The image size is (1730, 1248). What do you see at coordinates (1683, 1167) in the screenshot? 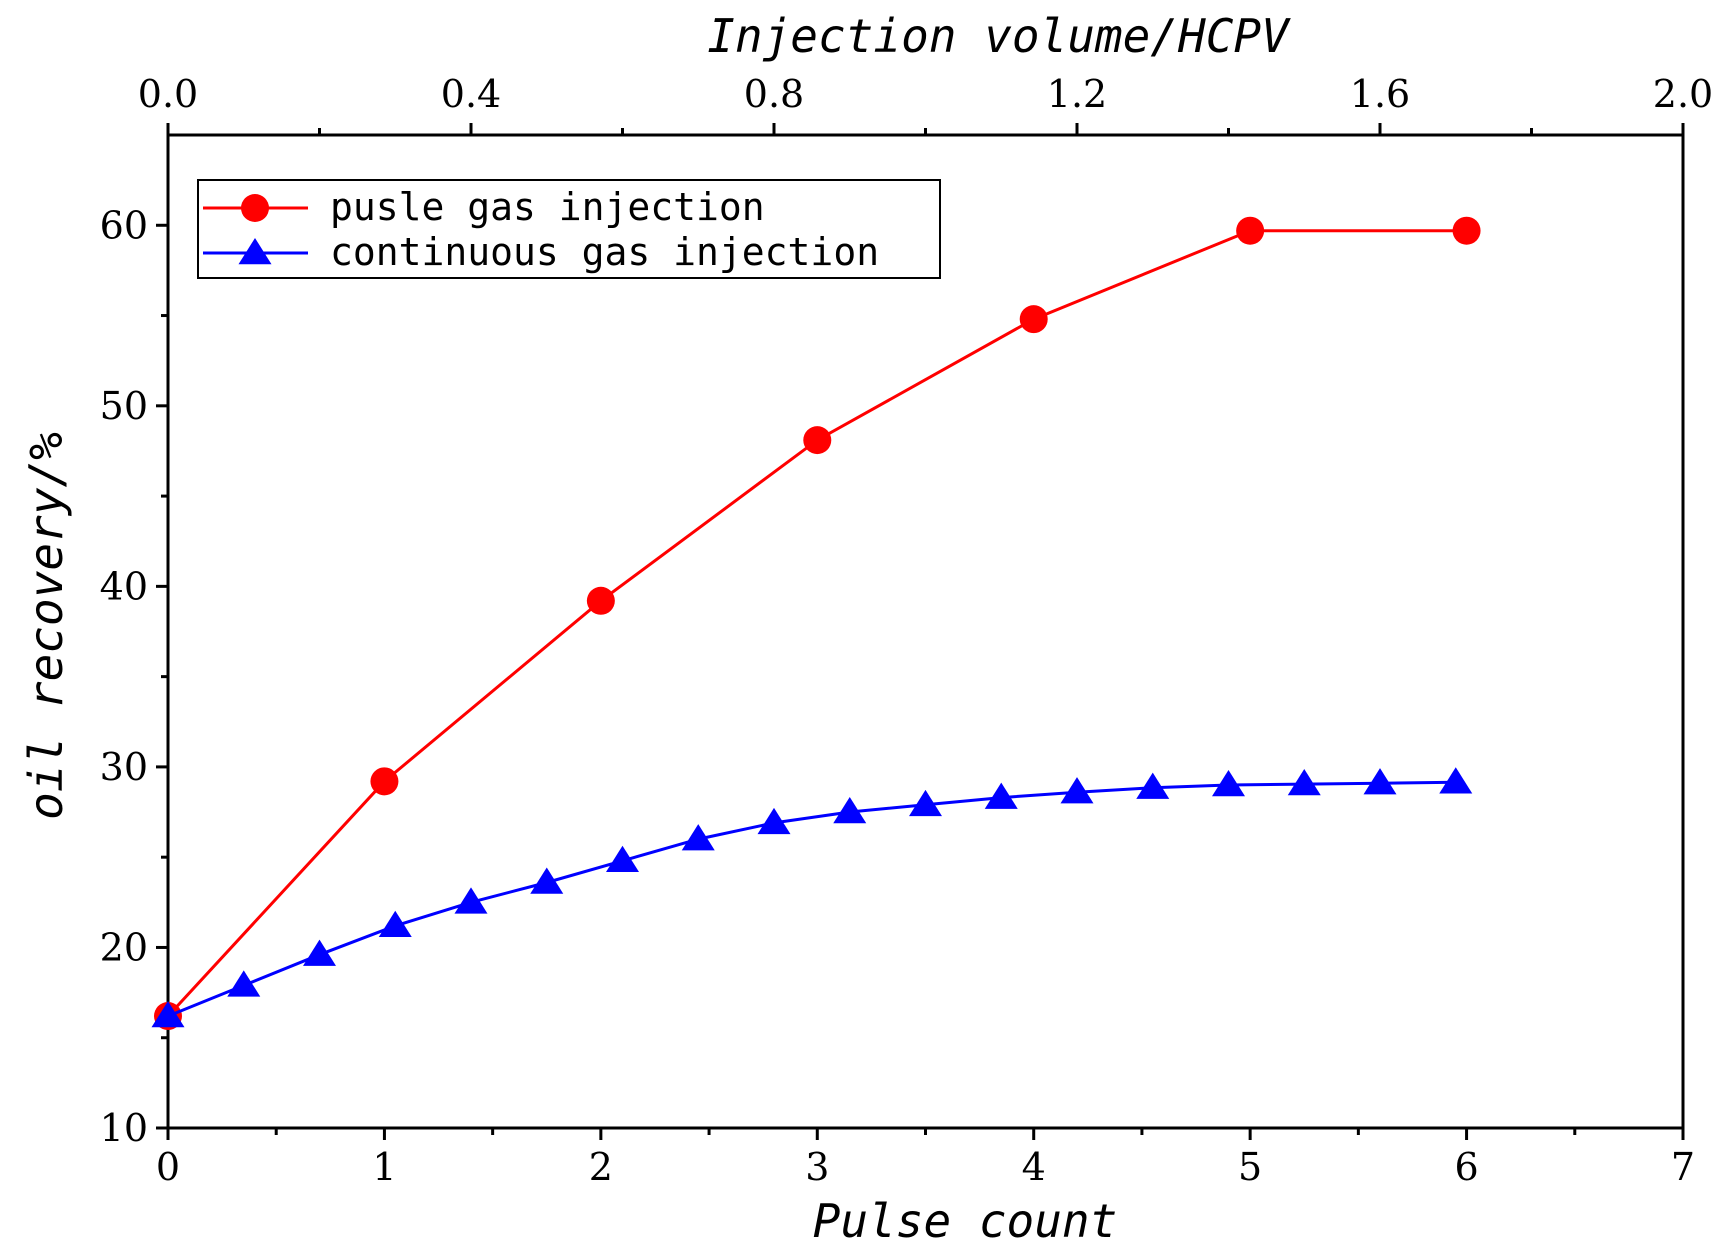
I see `x-tick-label: 7` at bounding box center [1683, 1167].